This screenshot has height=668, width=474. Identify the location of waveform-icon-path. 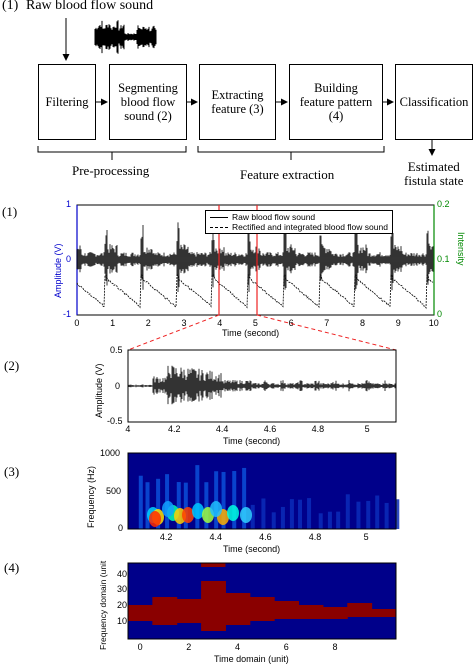
(125, 37).